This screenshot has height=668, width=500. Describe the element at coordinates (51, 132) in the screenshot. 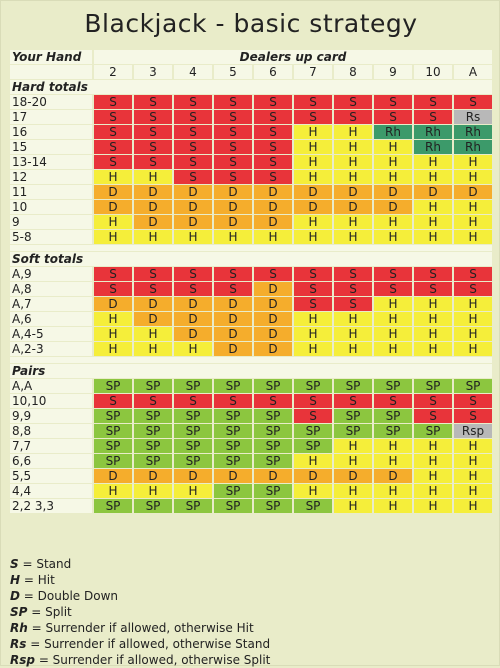

I see `hand-label: 16` at that location.